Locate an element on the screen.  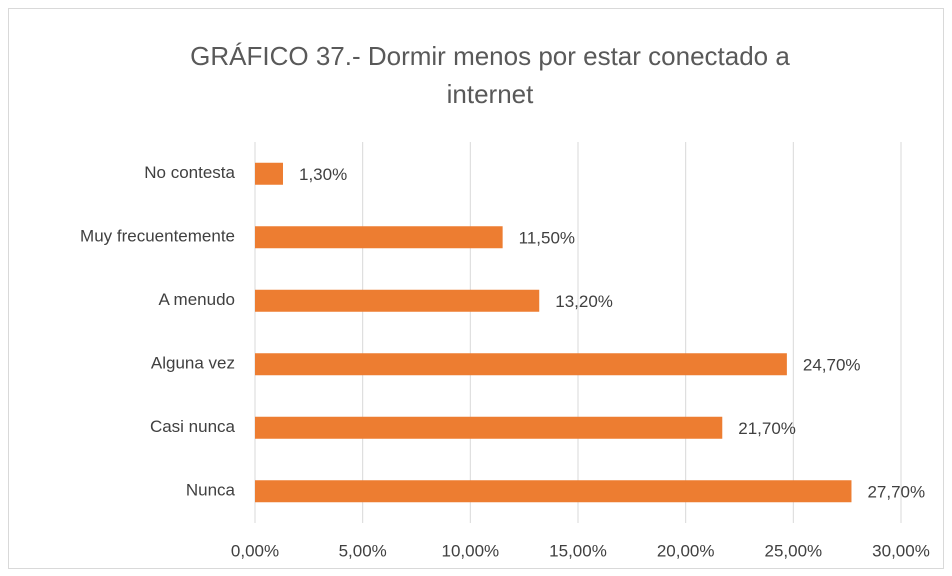
value-label: 13,20% is located at coordinates (584, 301).